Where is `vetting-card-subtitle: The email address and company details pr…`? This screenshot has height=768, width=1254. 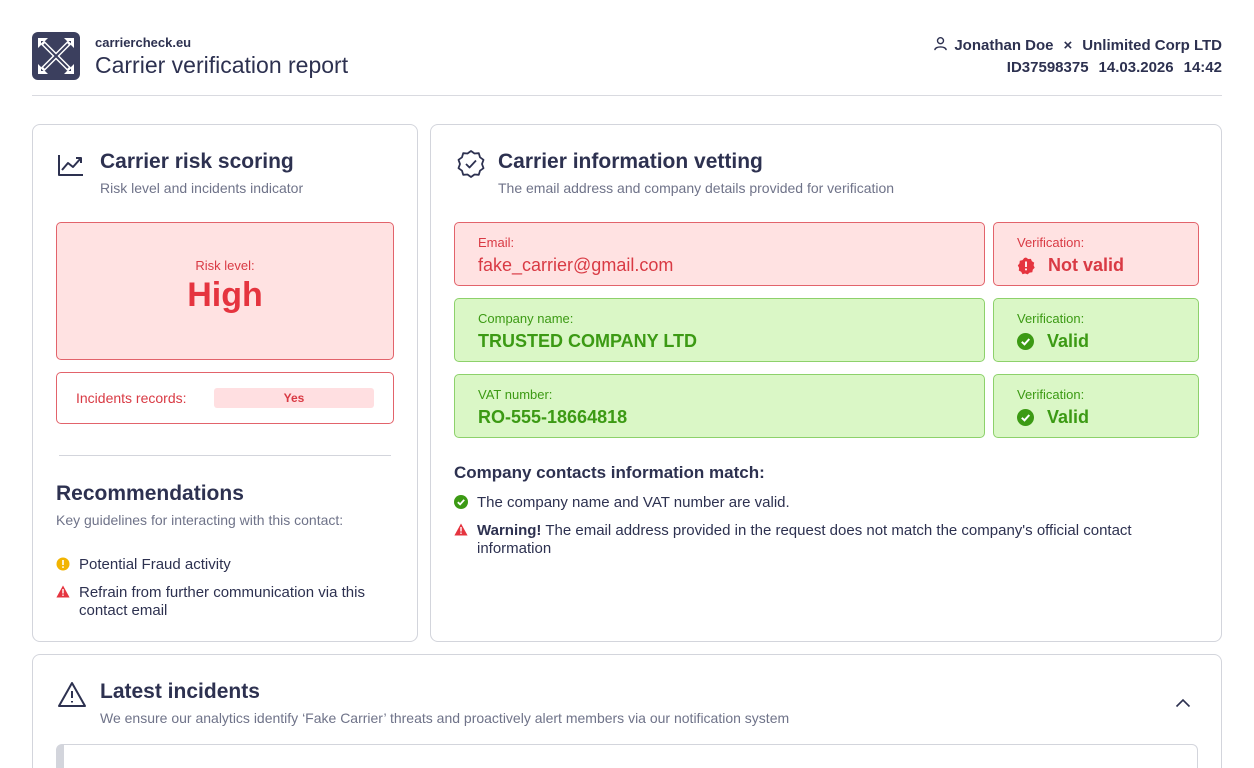 vetting-card-subtitle: The email address and company details pr… is located at coordinates (696, 188).